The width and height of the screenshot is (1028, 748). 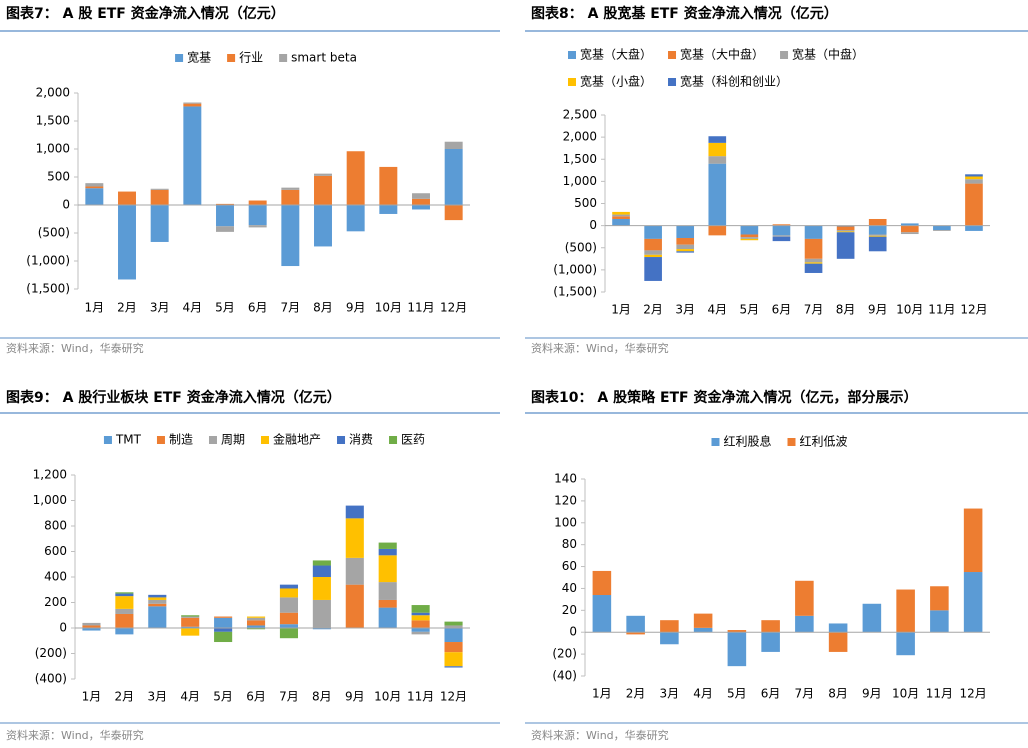 I want to click on legend-label: 医药, so click(x=413, y=440).